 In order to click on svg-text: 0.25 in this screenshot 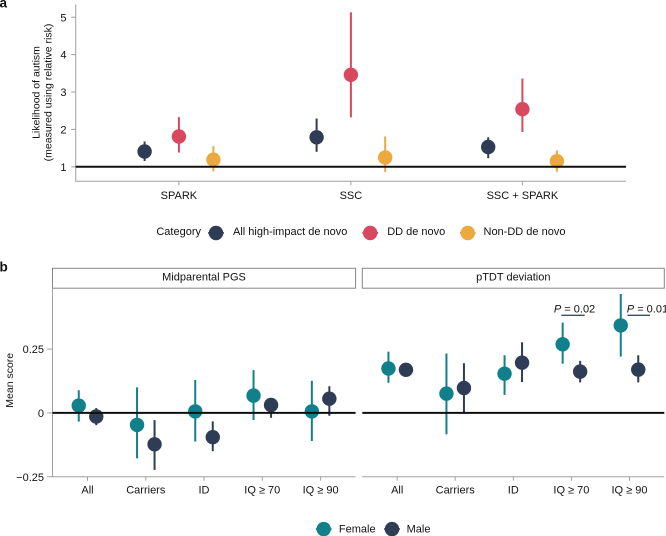, I will do `click(33, 350)`.